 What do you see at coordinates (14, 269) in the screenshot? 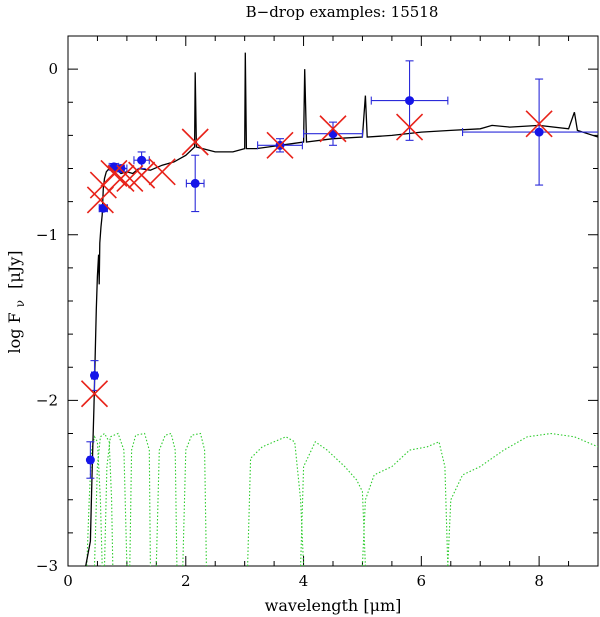
I see `y-axis-label-unit: [μJy]` at bounding box center [14, 269].